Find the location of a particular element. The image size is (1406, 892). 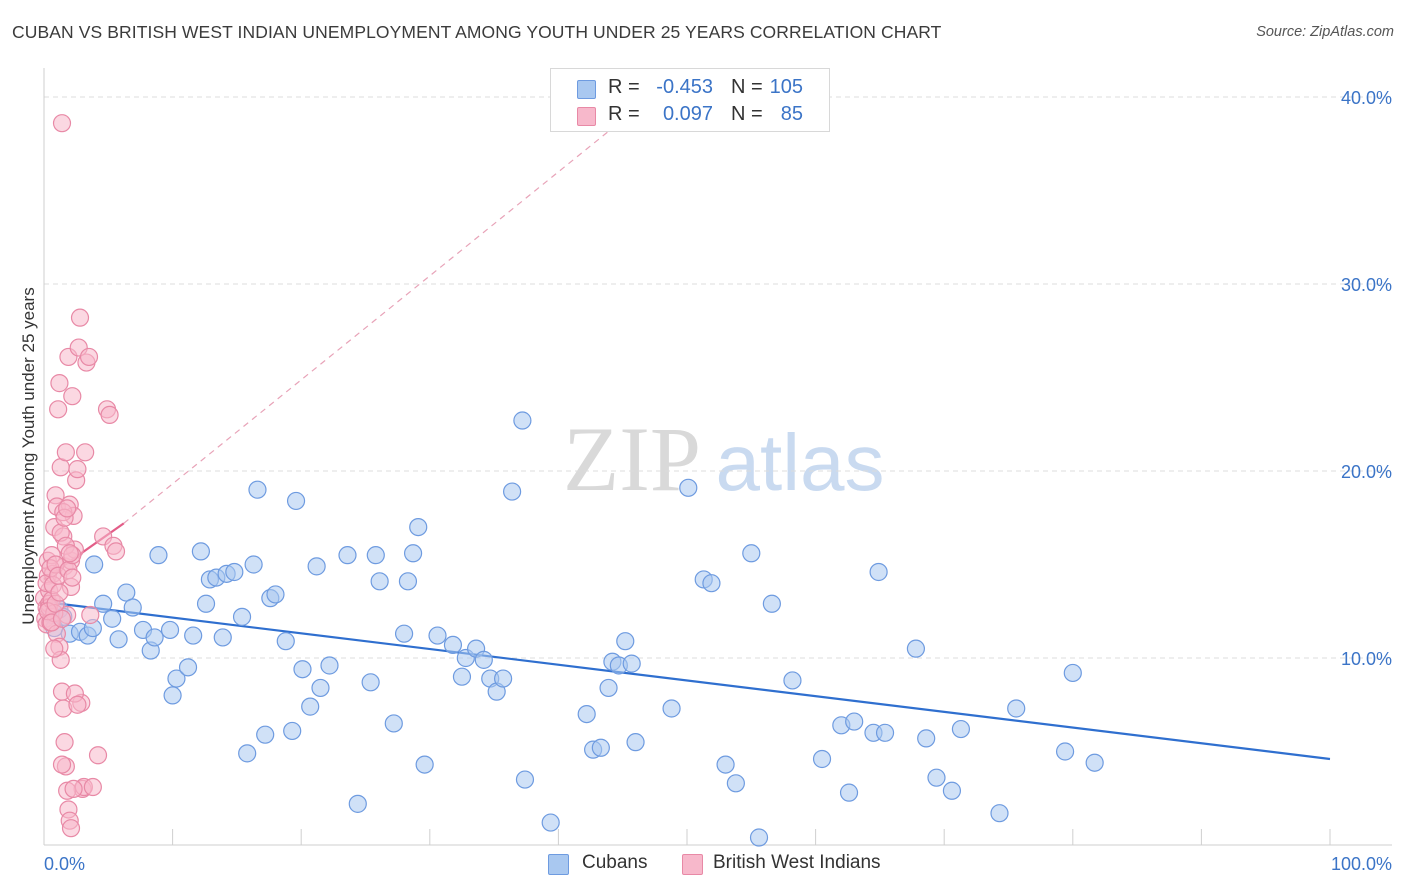

legend-r-label: R = is located at coordinates (624, 87).